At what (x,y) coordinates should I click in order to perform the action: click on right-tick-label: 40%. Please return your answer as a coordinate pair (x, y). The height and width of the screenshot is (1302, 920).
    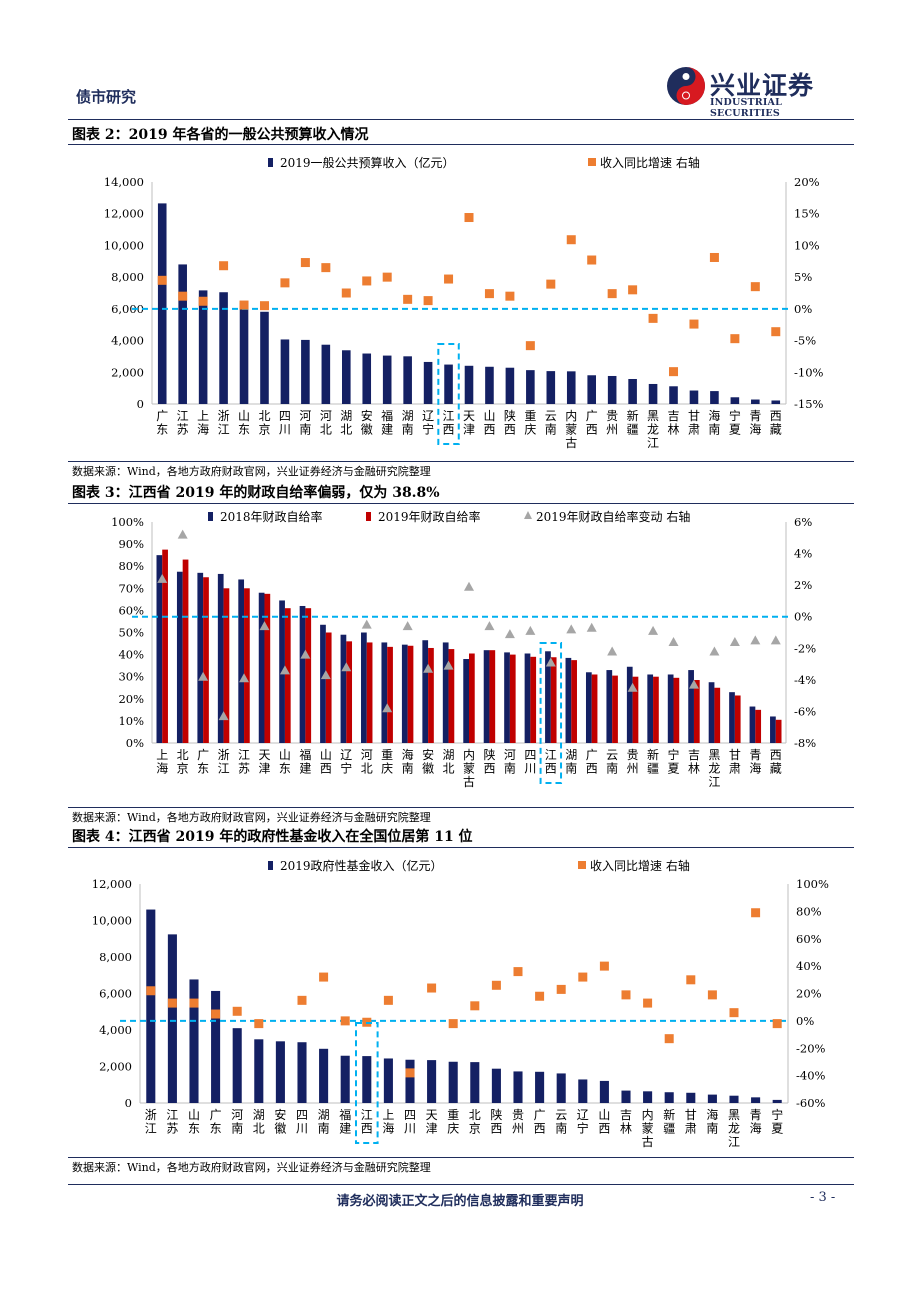
    Looking at the image, I should click on (809, 966).